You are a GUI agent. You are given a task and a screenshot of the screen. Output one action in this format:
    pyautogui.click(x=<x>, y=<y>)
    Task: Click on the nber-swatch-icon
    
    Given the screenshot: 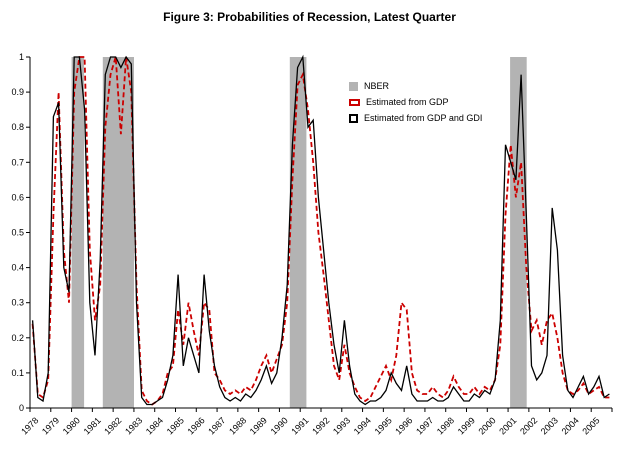 What is the action you would take?
    pyautogui.click(x=353, y=86)
    